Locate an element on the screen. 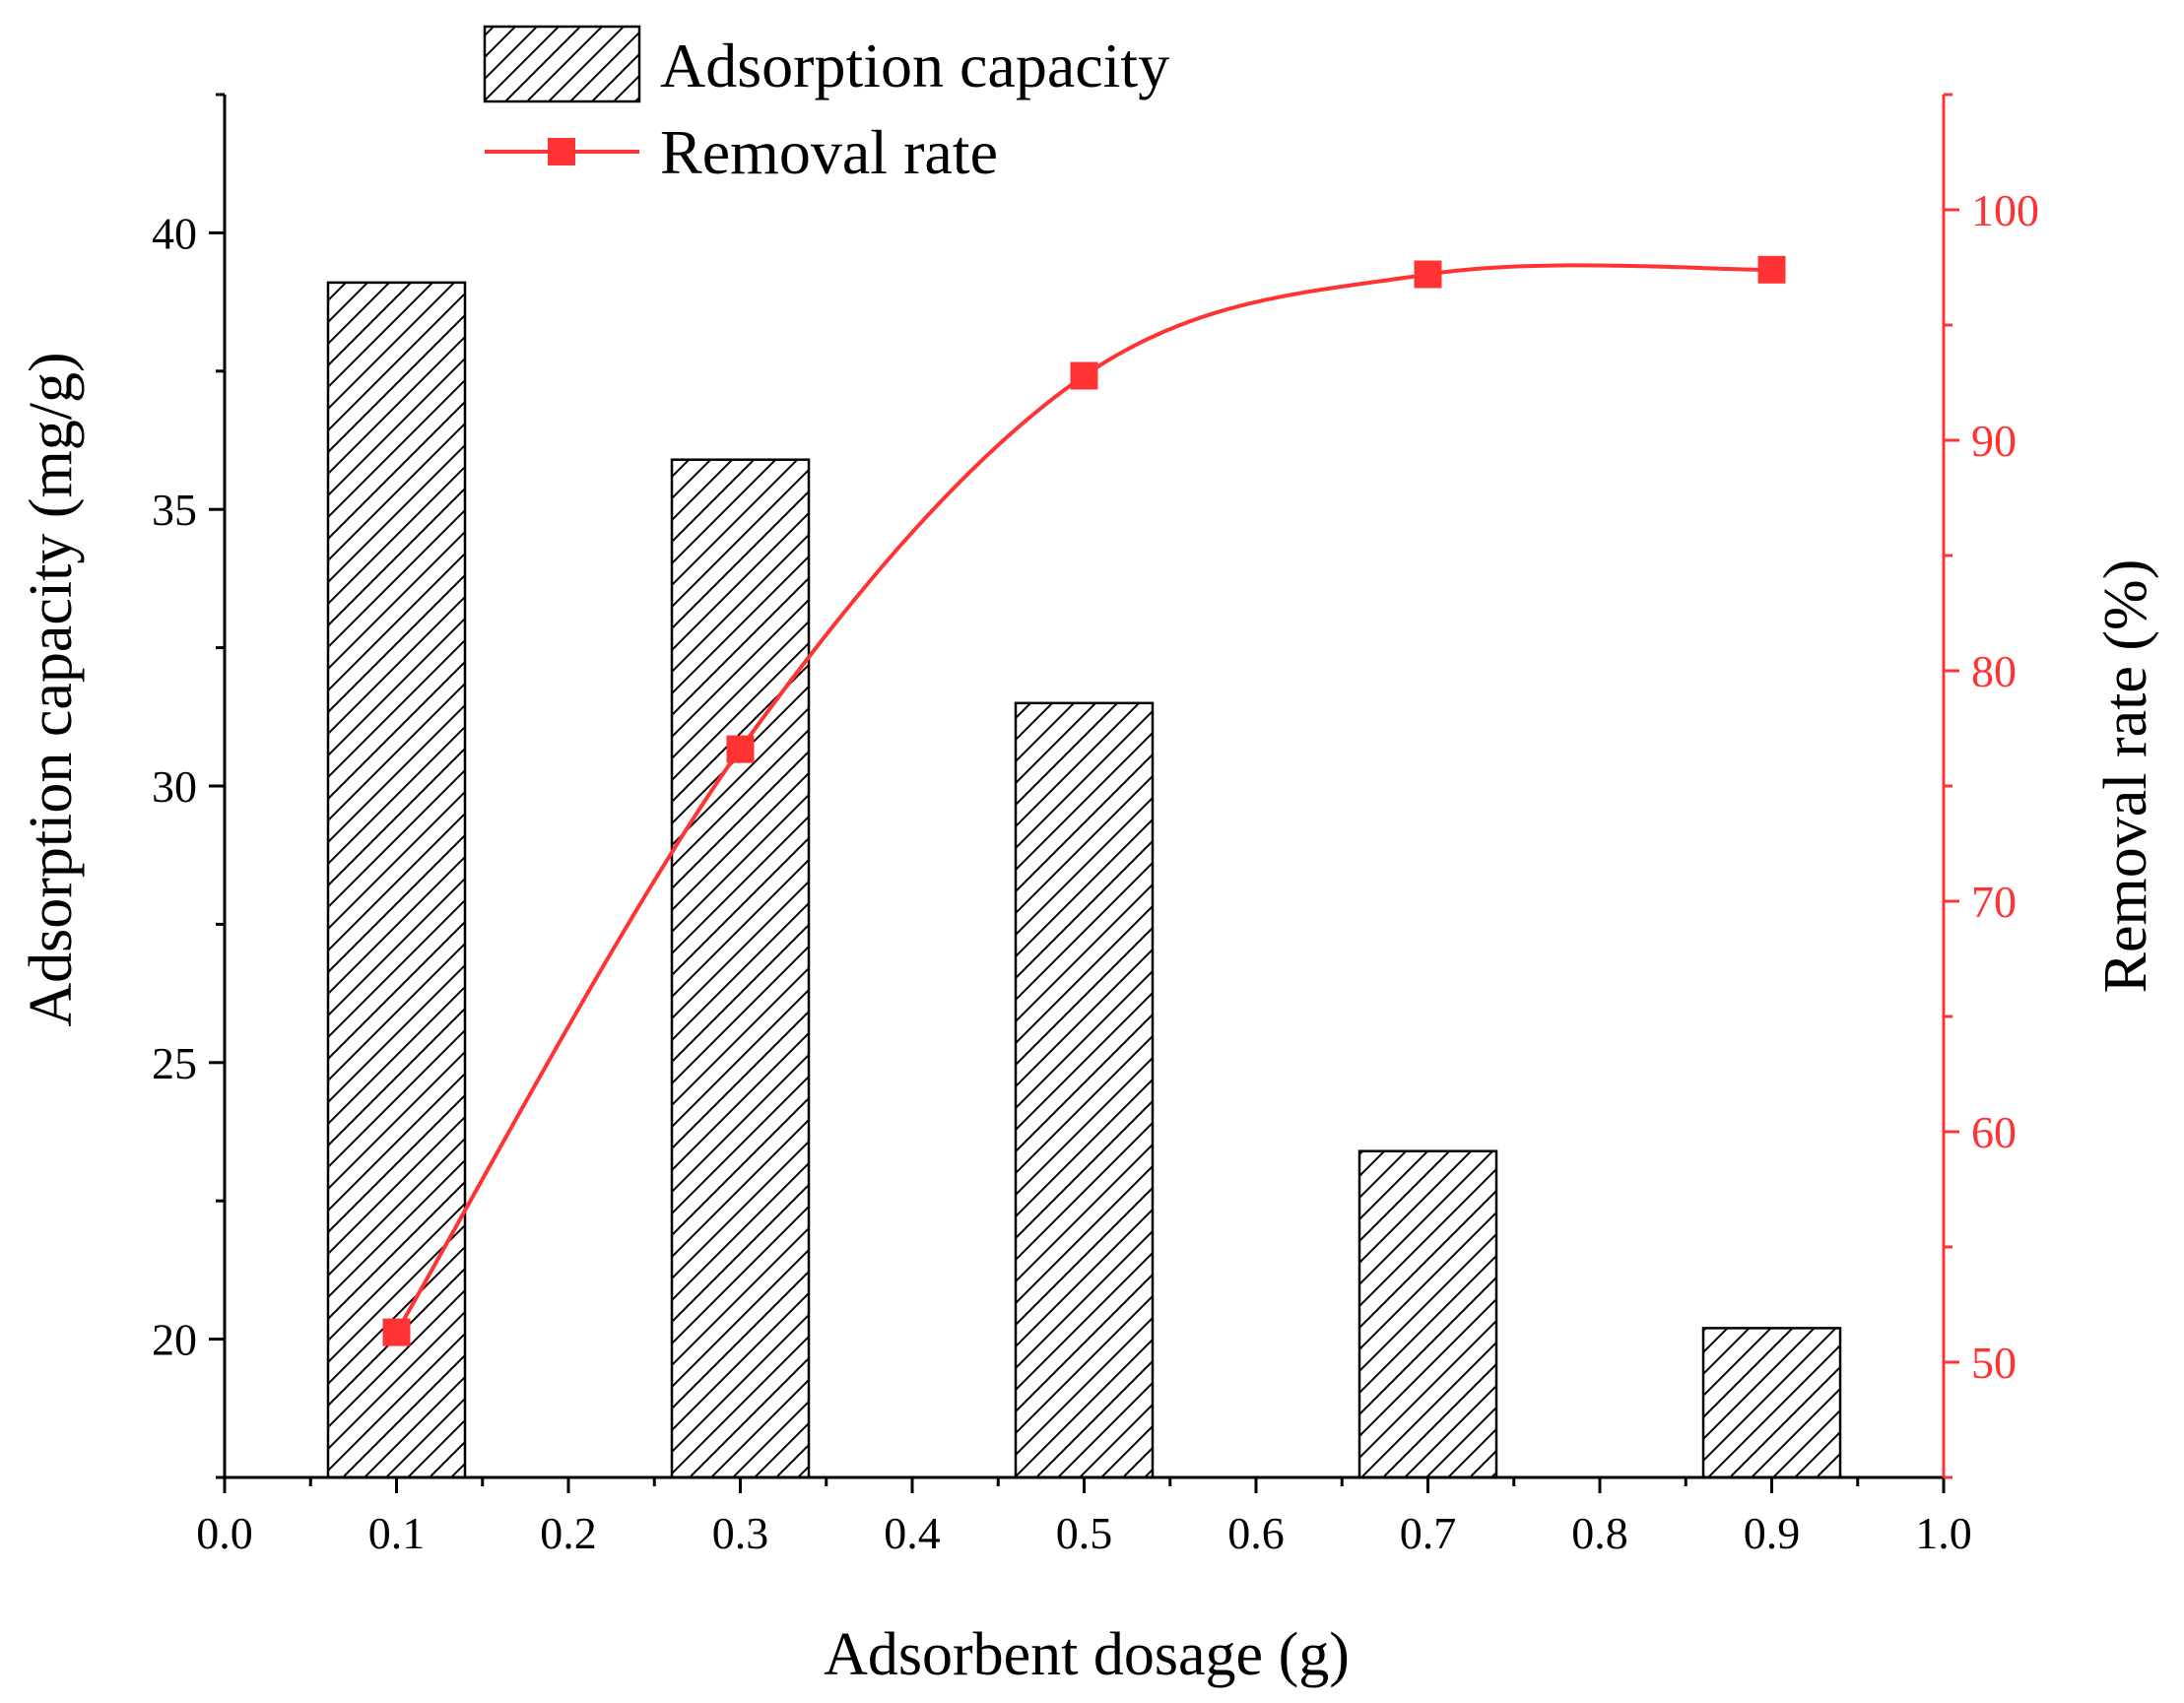 This screenshot has width=2184, height=1703. x-tick-label-0.7: 0.7 is located at coordinates (1428, 1533).